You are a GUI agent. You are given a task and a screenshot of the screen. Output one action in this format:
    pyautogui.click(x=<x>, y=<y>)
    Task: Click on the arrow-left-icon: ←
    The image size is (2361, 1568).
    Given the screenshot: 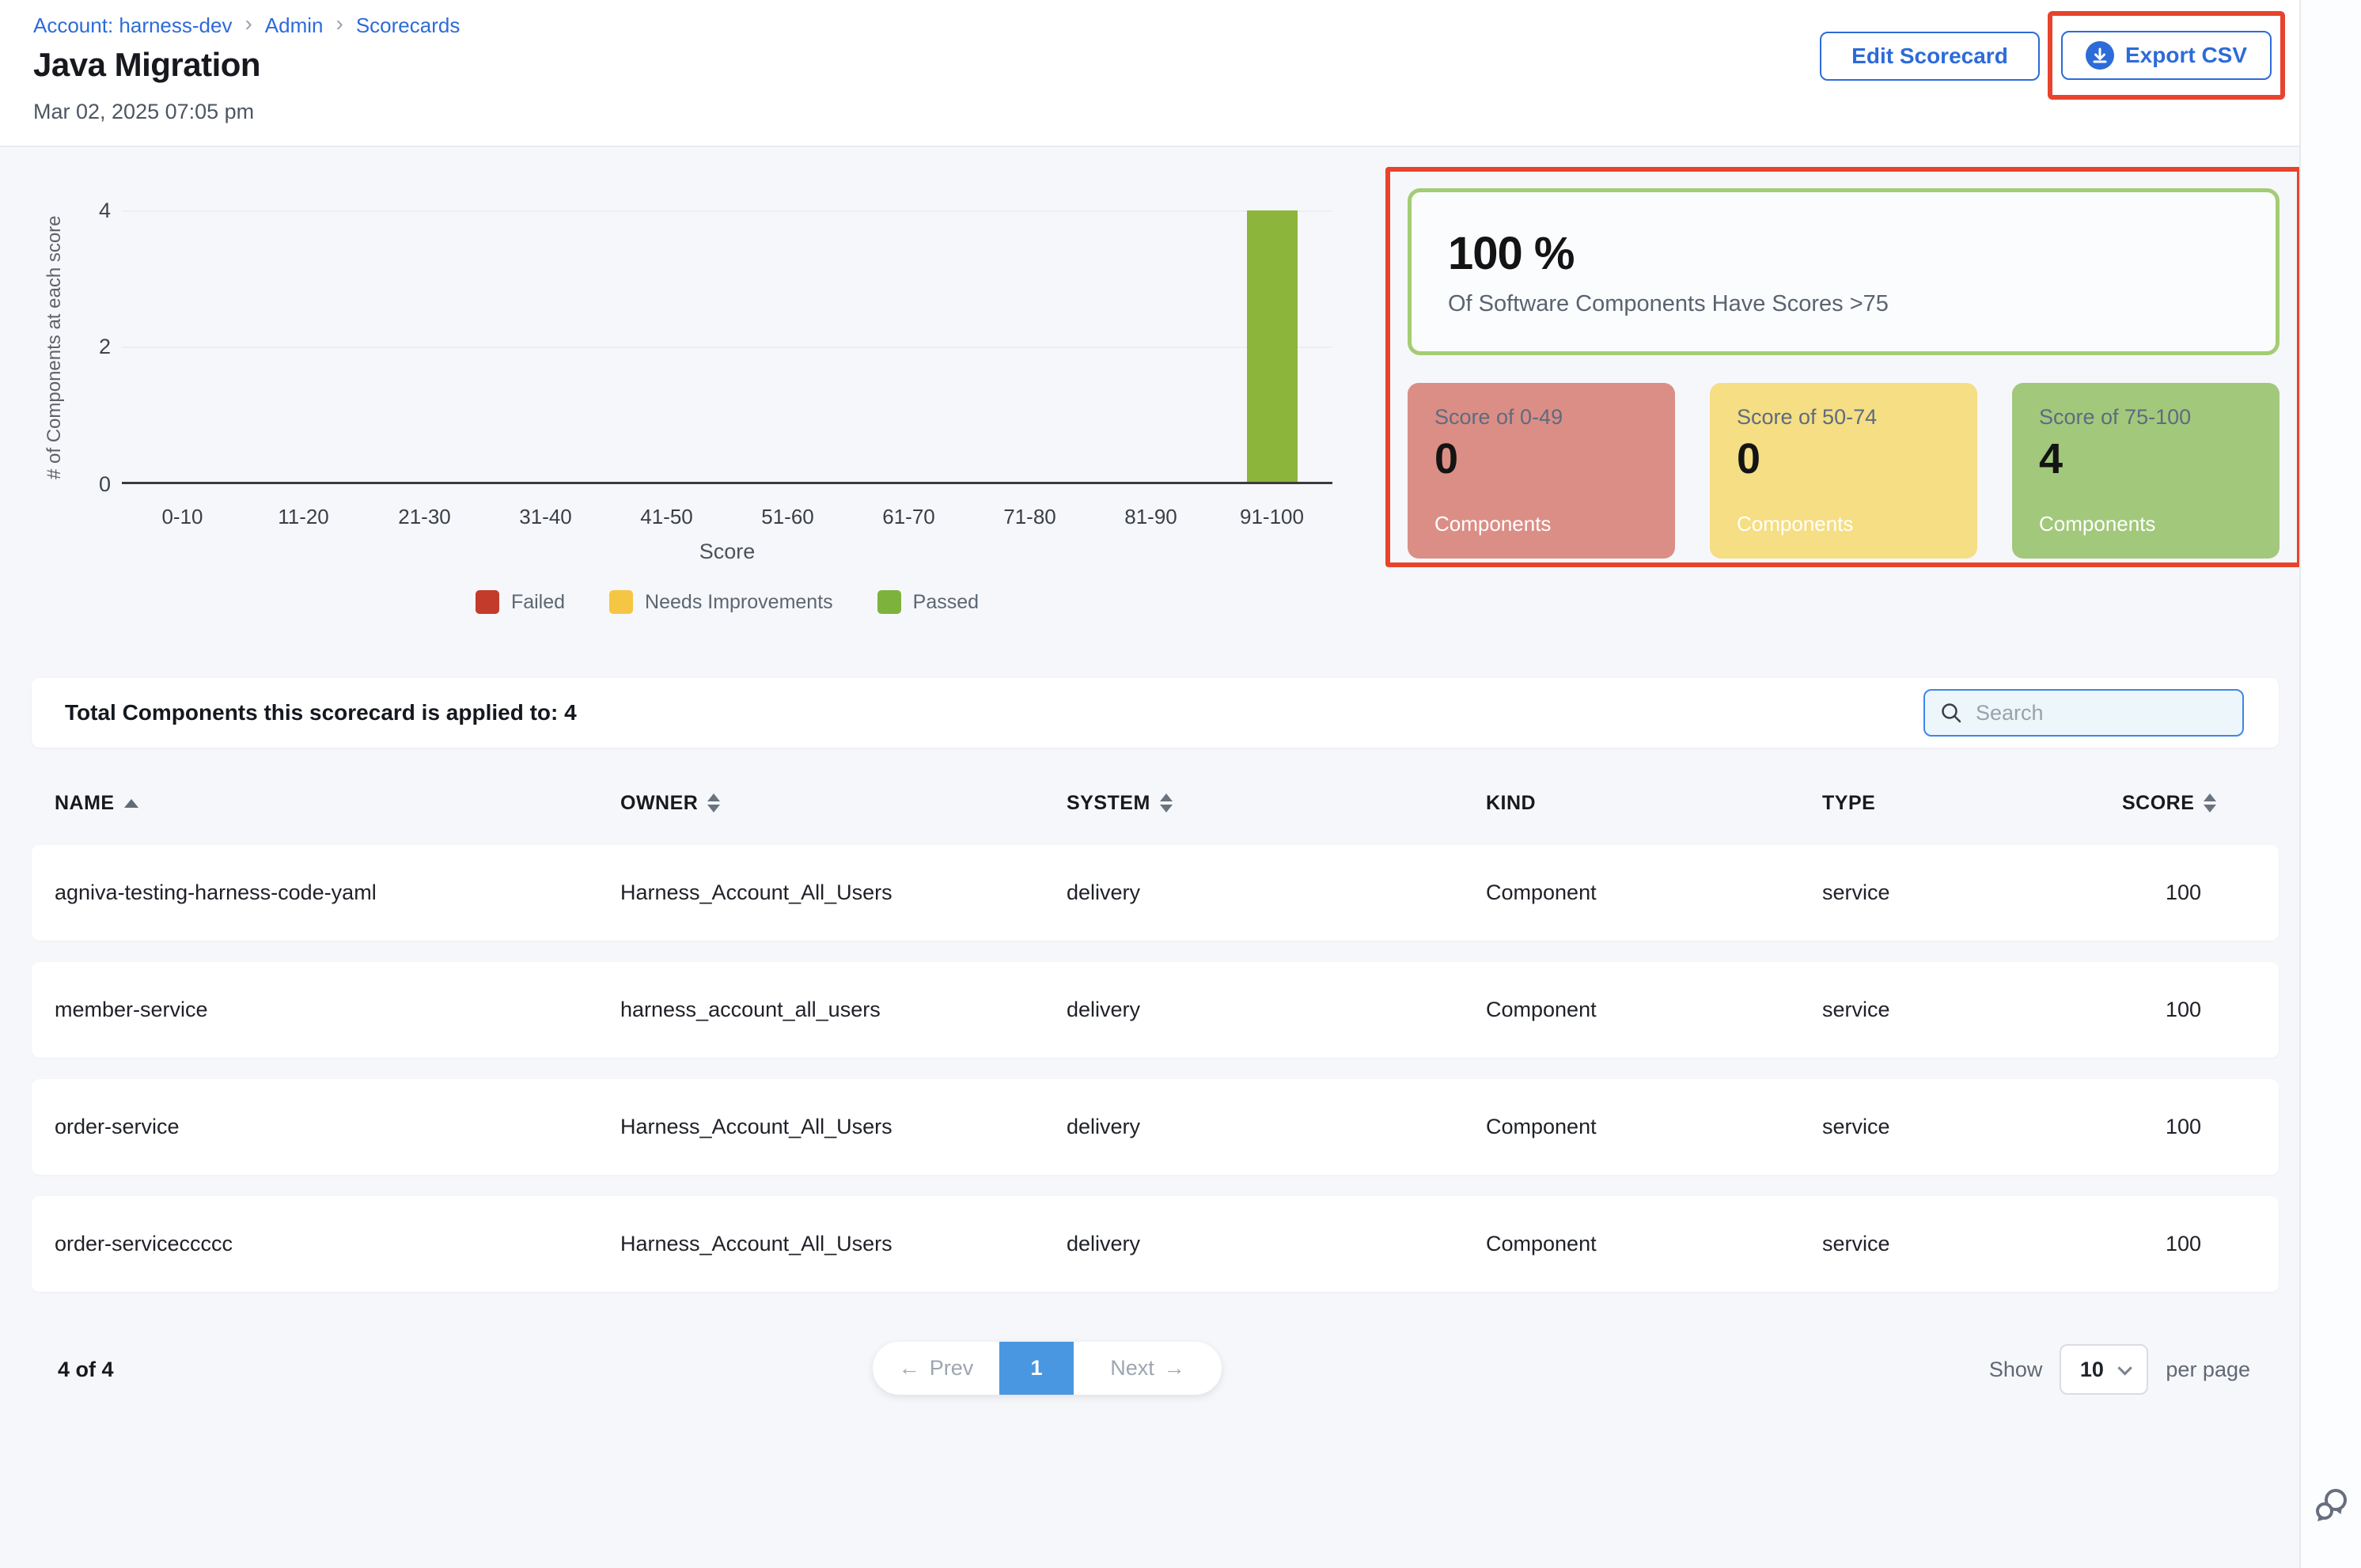 What is the action you would take?
    pyautogui.click(x=909, y=1368)
    